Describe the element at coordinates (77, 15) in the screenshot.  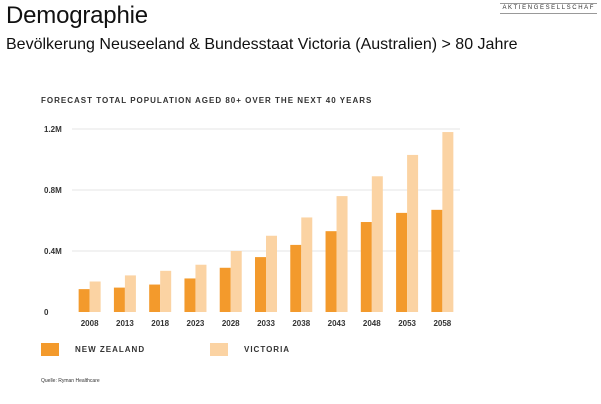
I see `slide-title: Demographie` at that location.